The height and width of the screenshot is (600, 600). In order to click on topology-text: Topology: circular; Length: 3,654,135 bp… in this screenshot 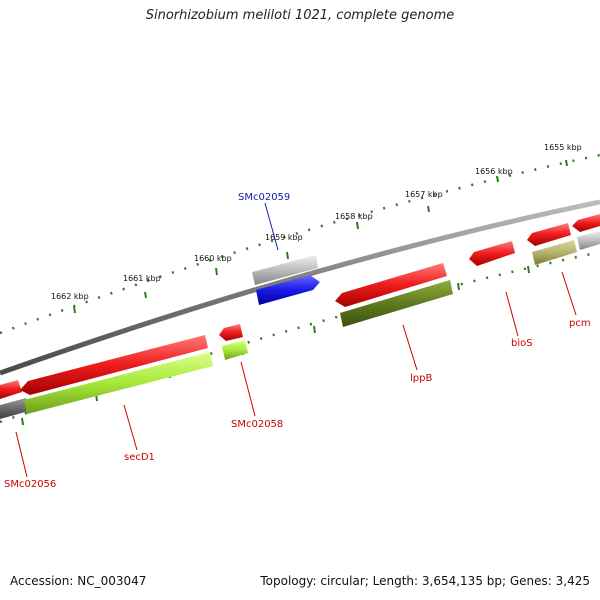, I will do `click(425, 581)`.